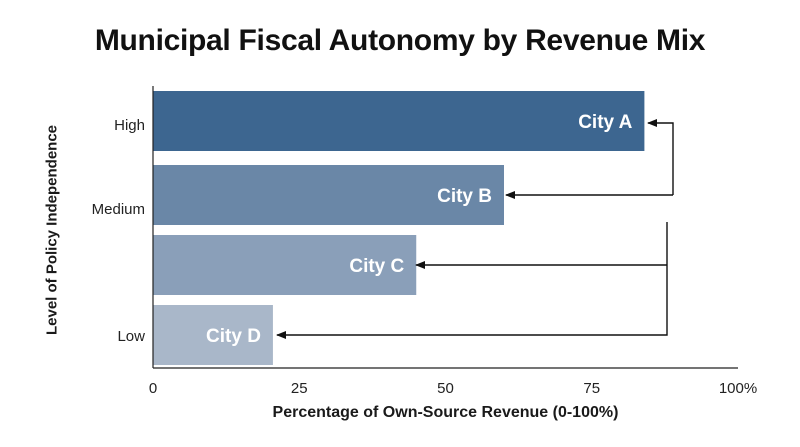 The width and height of the screenshot is (800, 447). Describe the element at coordinates (376, 266) in the screenshot. I see `bar-label-city-c: City C` at that location.